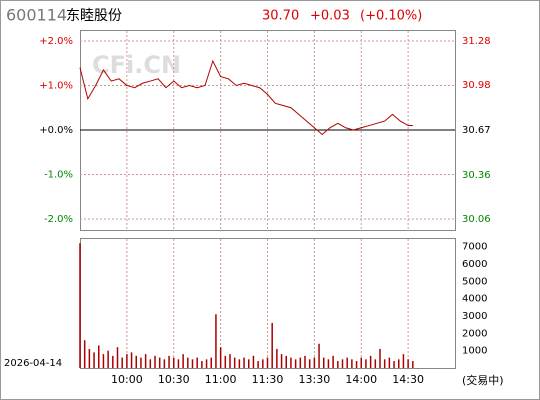 The width and height of the screenshot is (540, 400). Describe the element at coordinates (483, 380) in the screenshot. I see `status: (交易中)` at that location.